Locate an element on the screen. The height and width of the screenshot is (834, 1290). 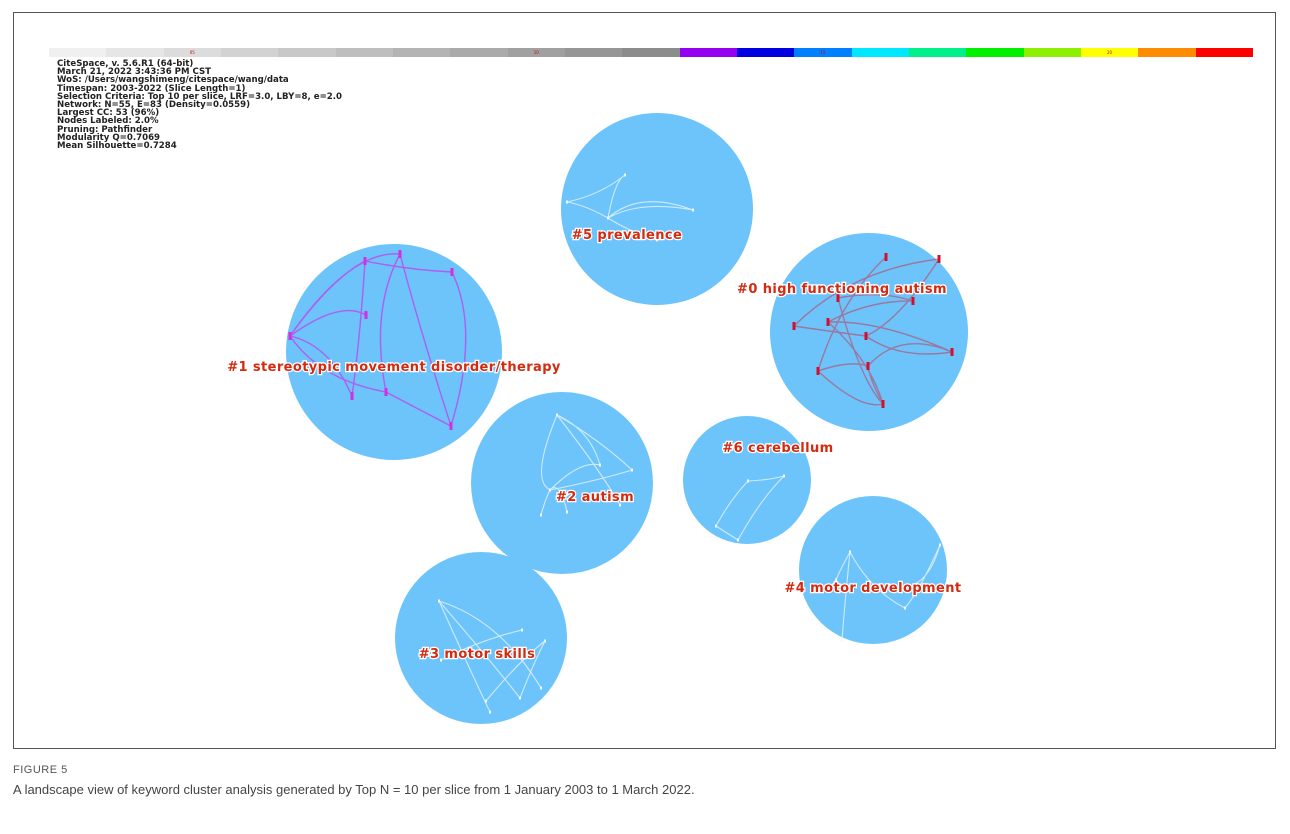
cluster-5-circle is located at coordinates (657, 209).